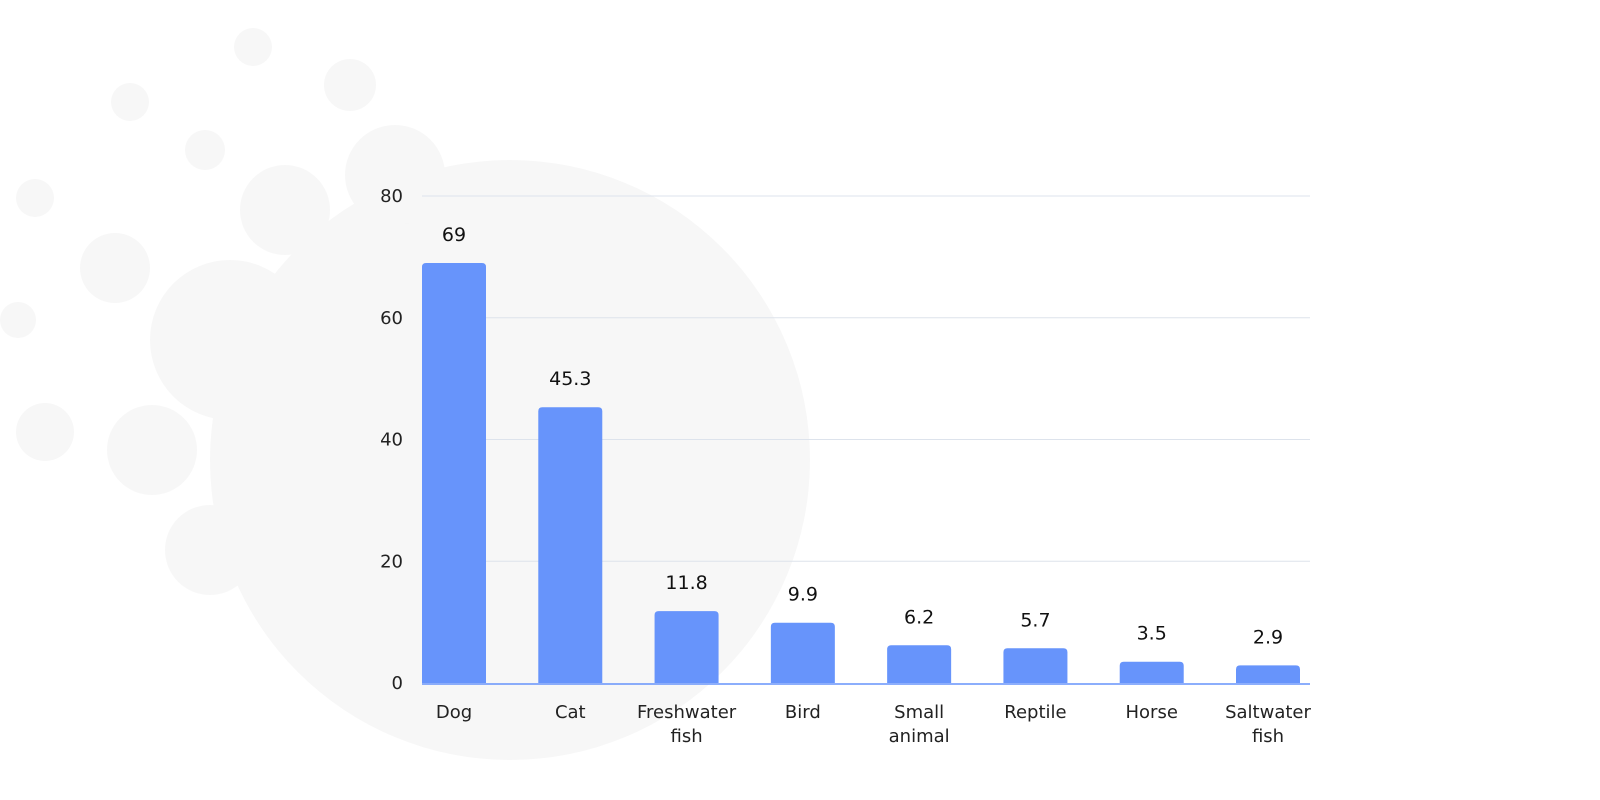 This screenshot has height=800, width=1600. I want to click on y-tick-label: 80, so click(391, 196).